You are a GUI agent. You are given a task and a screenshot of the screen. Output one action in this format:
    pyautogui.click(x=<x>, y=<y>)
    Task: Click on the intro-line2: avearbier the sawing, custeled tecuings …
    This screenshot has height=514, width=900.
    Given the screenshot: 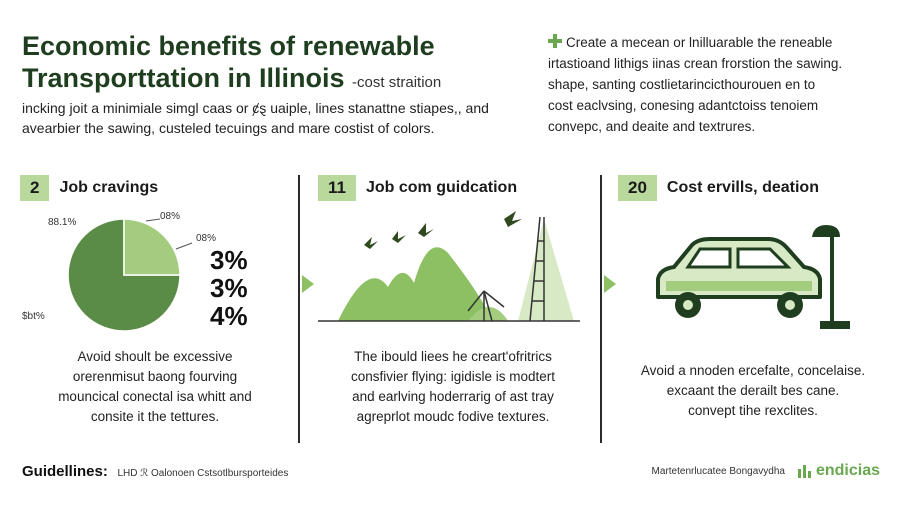 What is the action you would take?
    pyautogui.click(x=228, y=128)
    